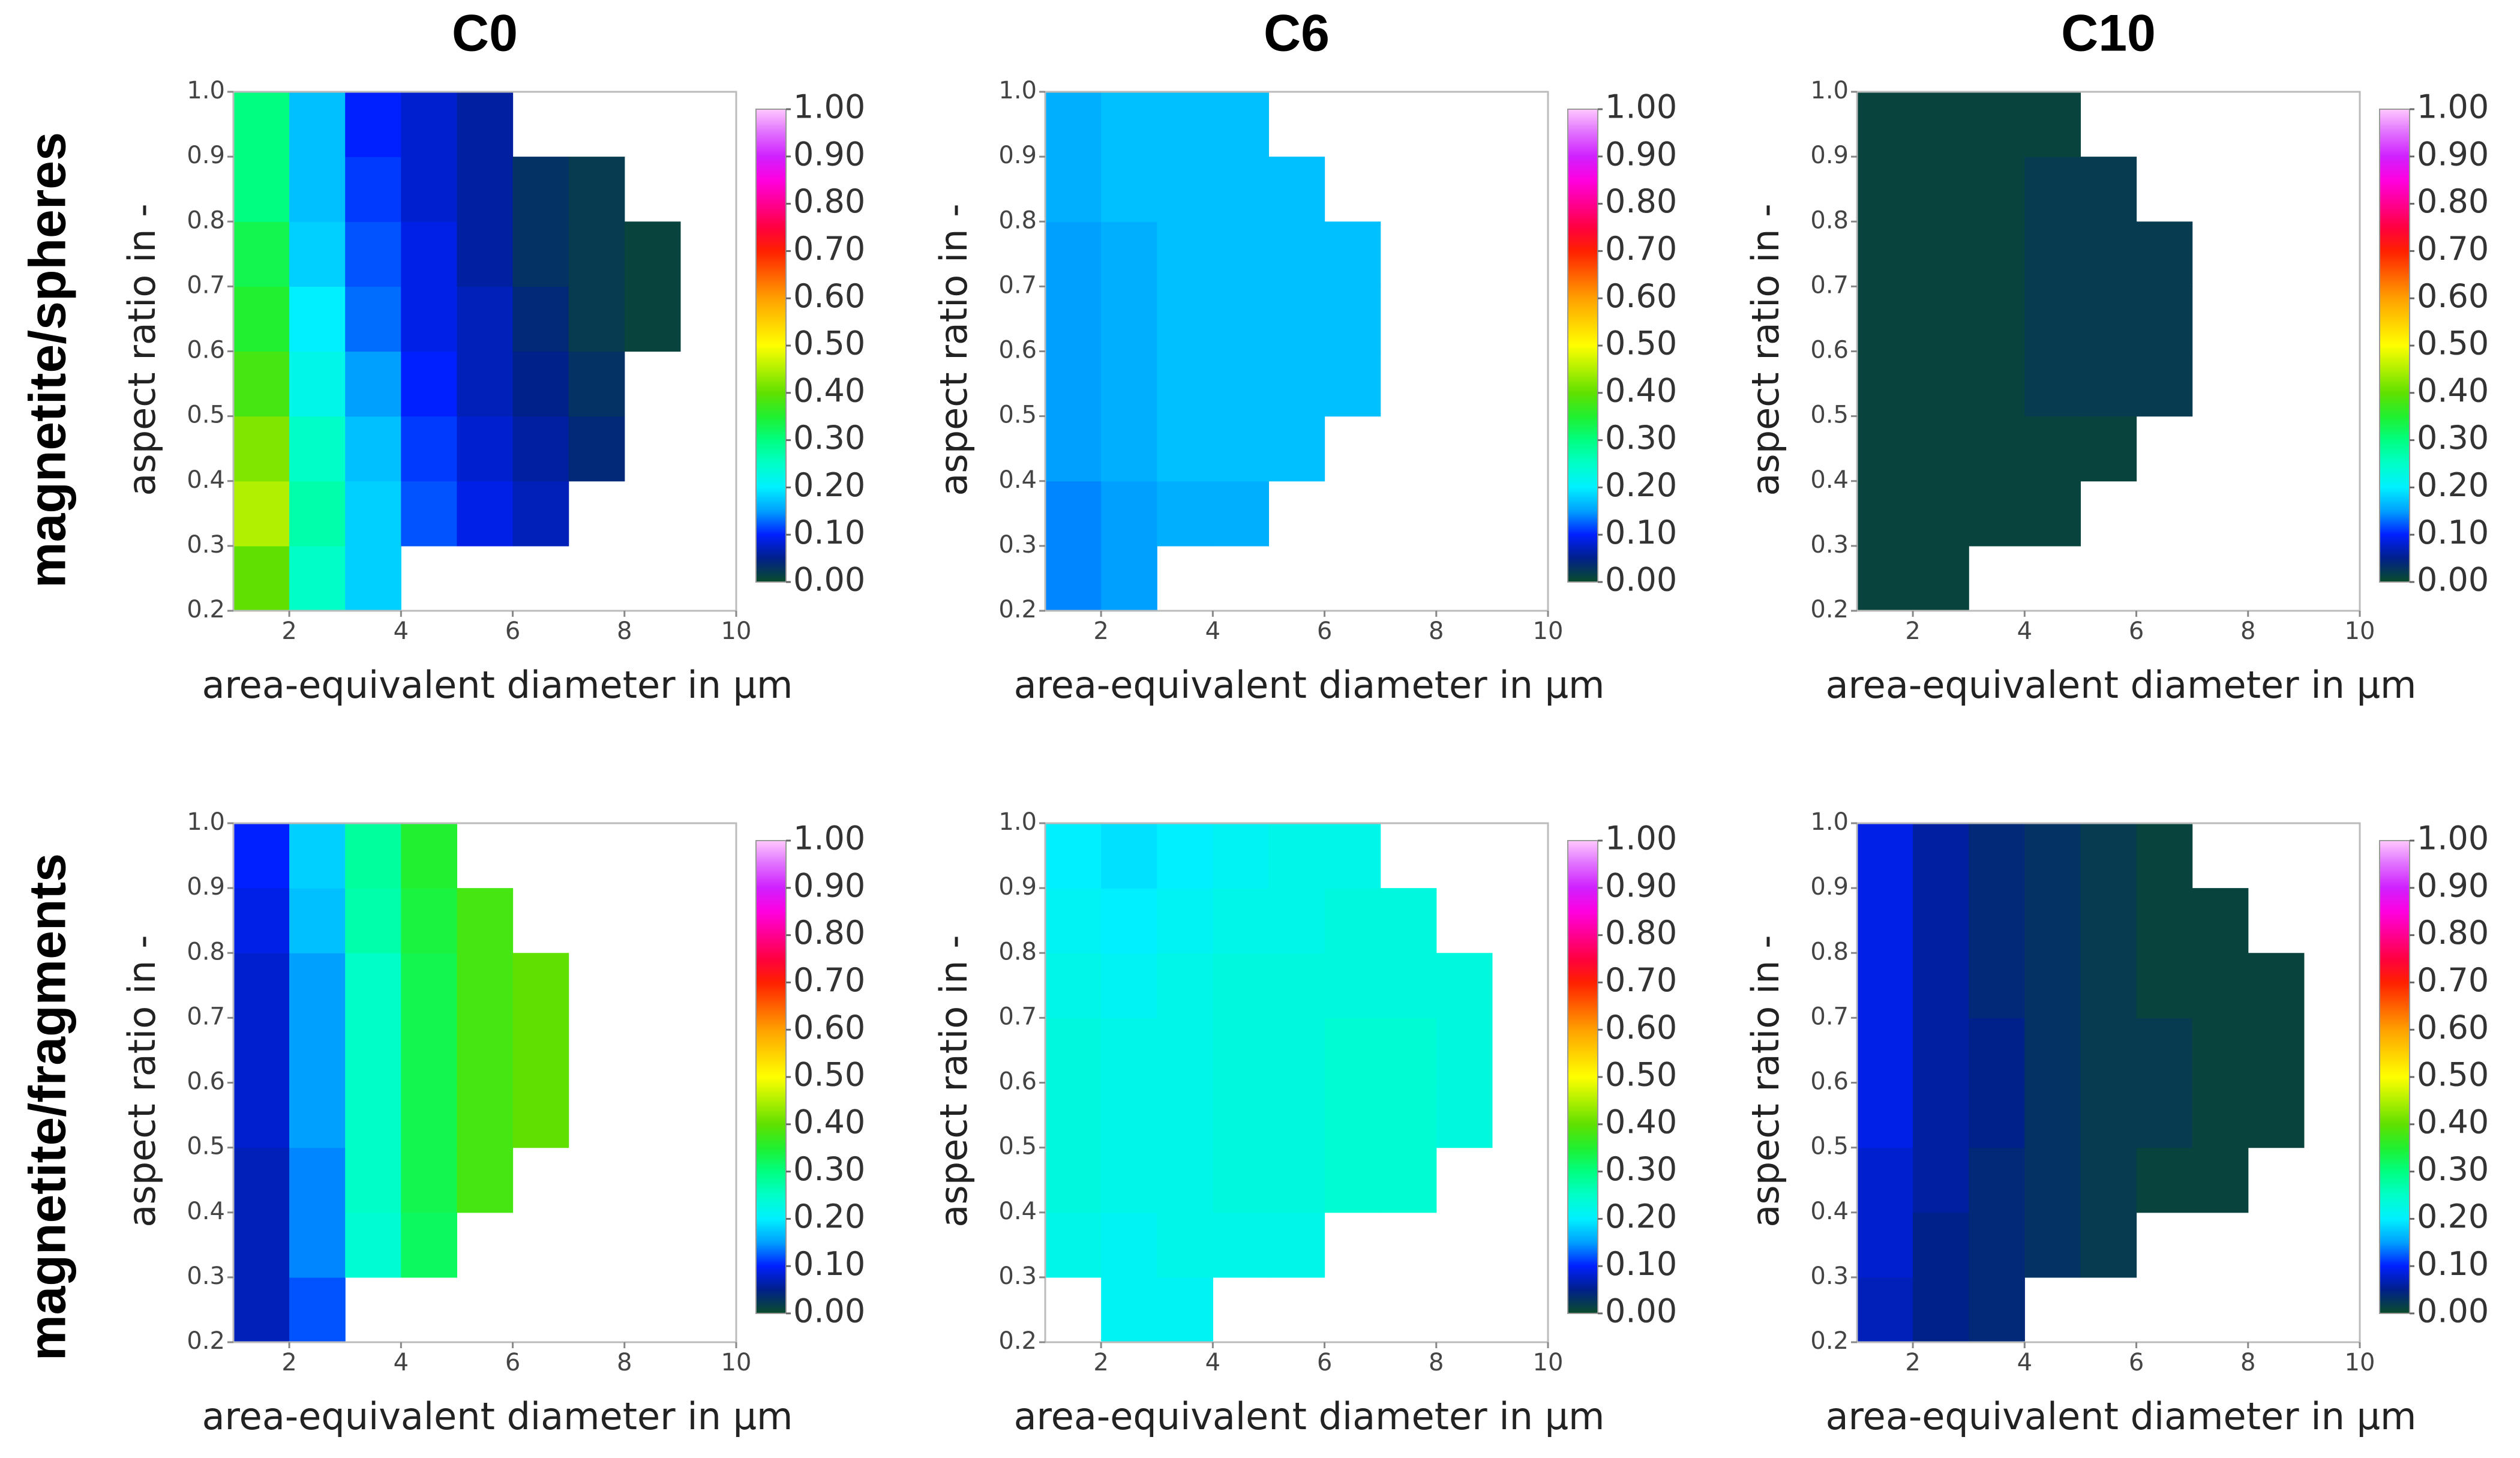 The image size is (2520, 1458). Describe the element at coordinates (1641, 343) in the screenshot. I see `colorbar-tick-label: 0.50` at that location.